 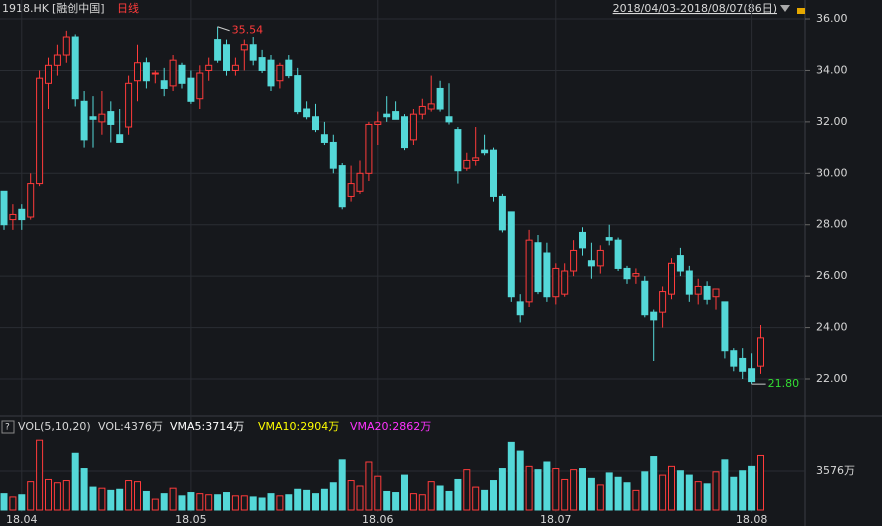 What do you see at coordinates (832, 275) in the screenshot?
I see `y-tick-label: 26.00` at bounding box center [832, 275].